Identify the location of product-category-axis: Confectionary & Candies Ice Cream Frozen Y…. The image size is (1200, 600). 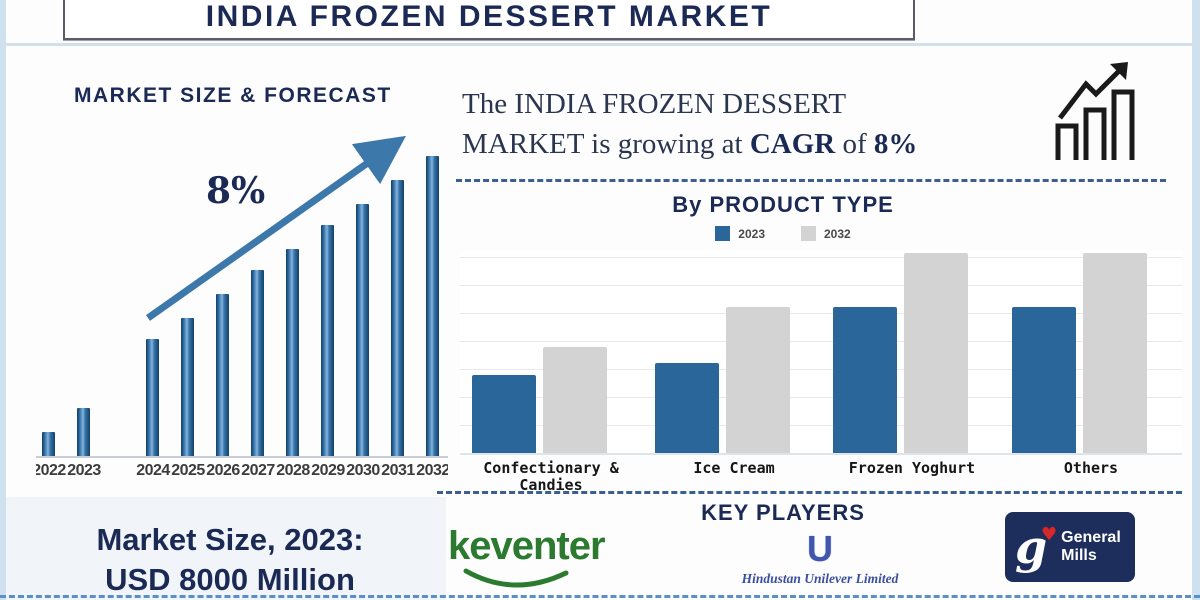
(821, 479).